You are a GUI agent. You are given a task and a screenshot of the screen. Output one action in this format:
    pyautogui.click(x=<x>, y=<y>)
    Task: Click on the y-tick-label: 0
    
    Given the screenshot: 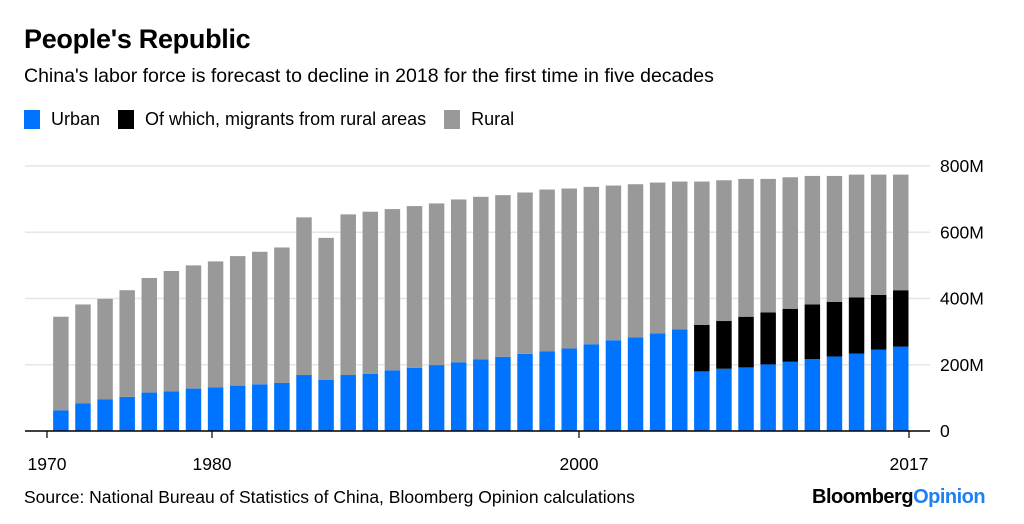 What is the action you would take?
    pyautogui.click(x=945, y=431)
    